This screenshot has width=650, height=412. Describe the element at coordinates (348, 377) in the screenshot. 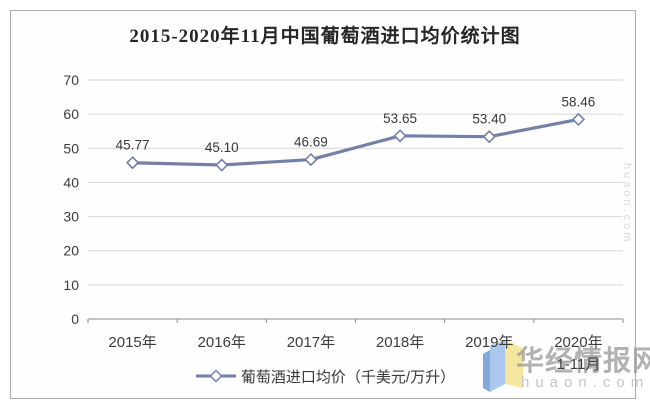

I see `legend-label: 葡萄酒进口均价（千美元/万升）` at that location.